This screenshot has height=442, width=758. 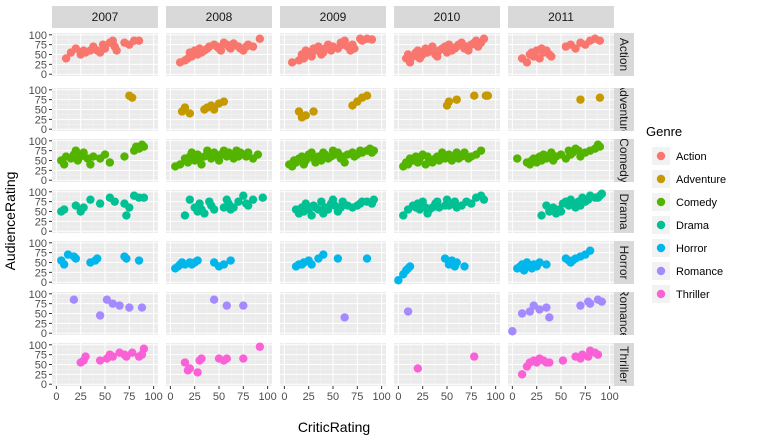 I want to click on legend-item-drama: Drama, so click(x=681, y=225).